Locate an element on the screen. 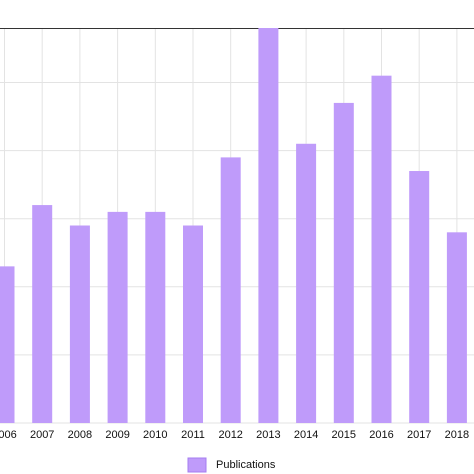 The image size is (474, 474). x-tick-label: 2006 is located at coordinates (8, 435).